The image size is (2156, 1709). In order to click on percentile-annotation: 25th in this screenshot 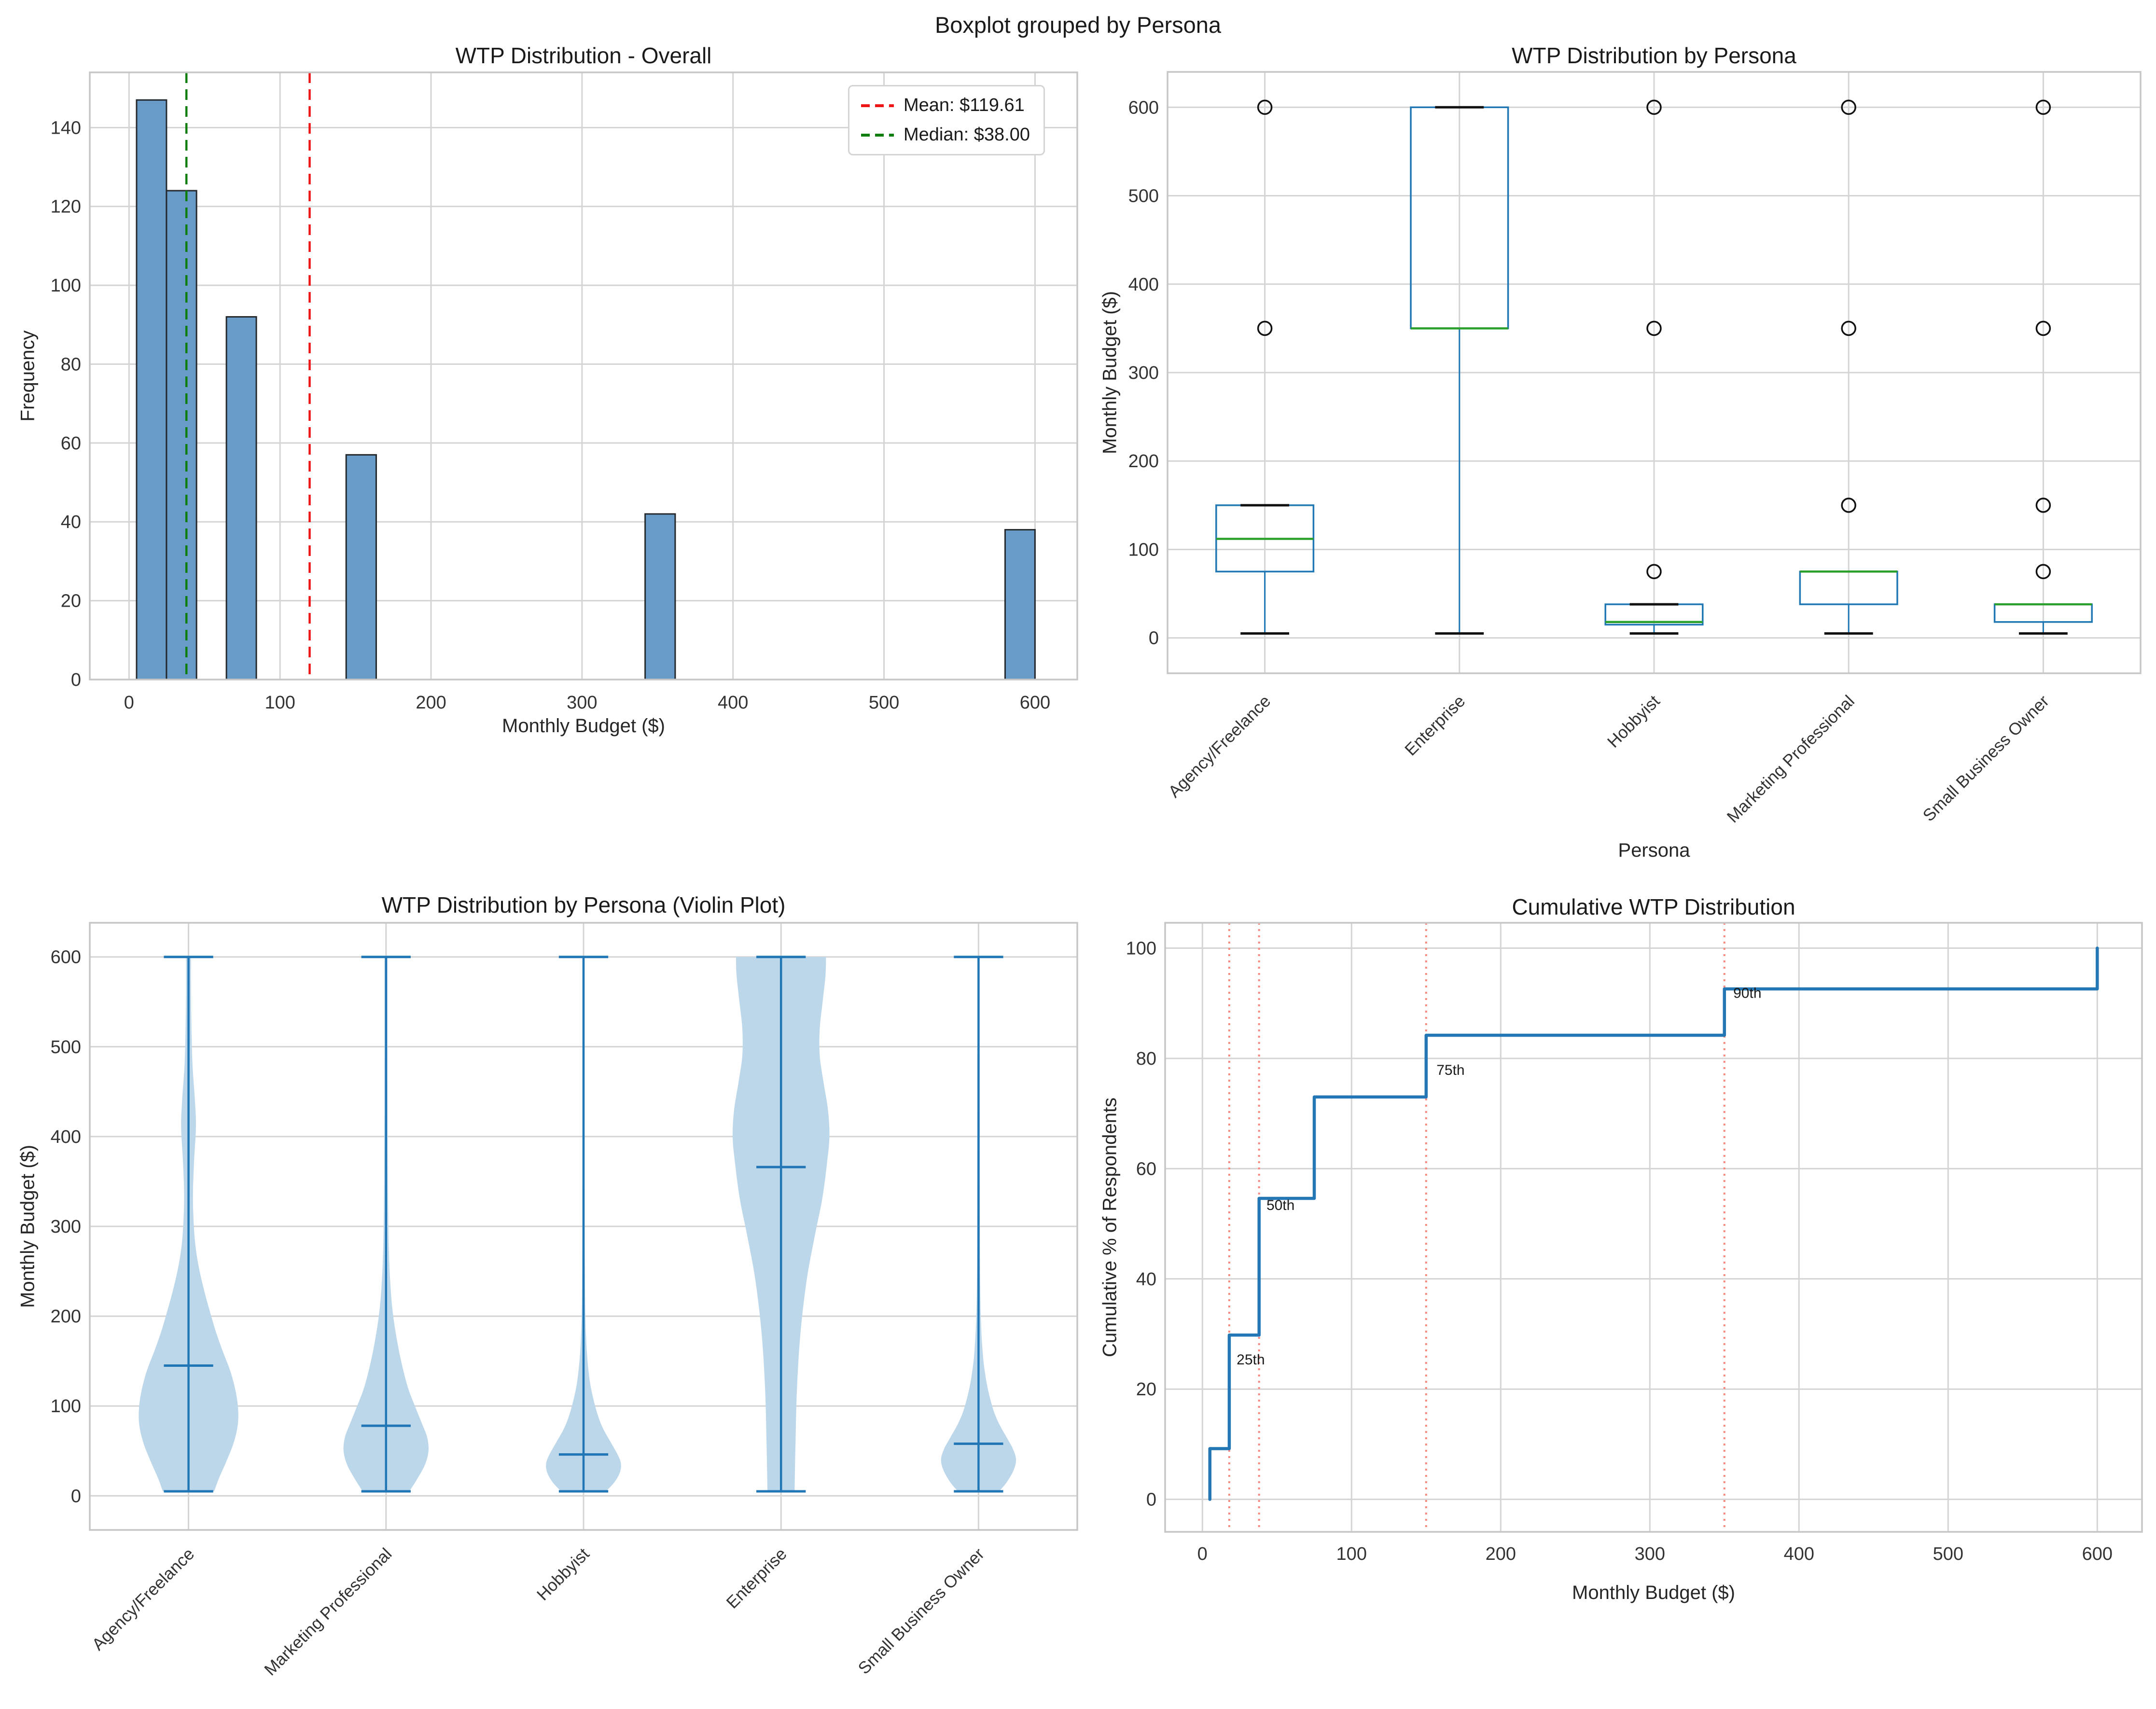, I will do `click(1251, 1360)`.